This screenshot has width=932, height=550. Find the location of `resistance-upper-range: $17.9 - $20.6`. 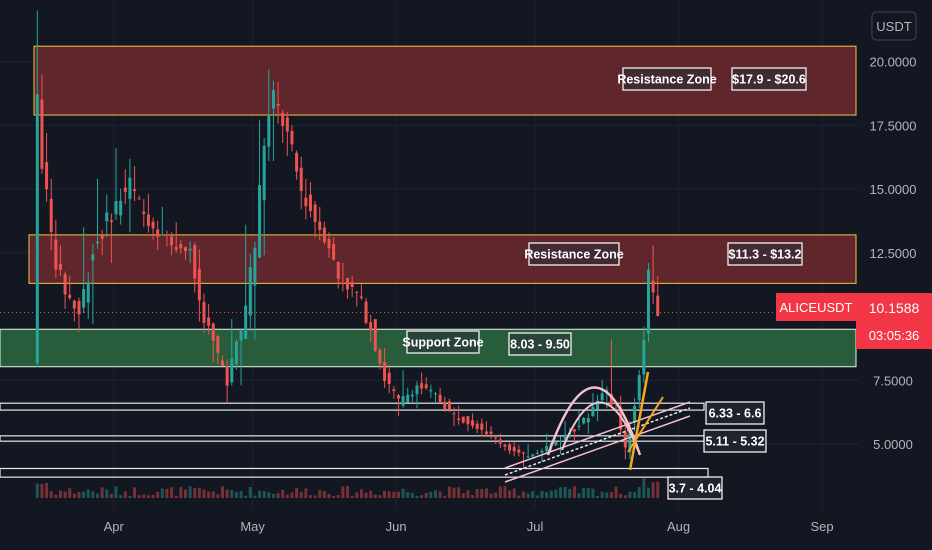

resistance-upper-range: $17.9 - $20.6 is located at coordinates (769, 80).